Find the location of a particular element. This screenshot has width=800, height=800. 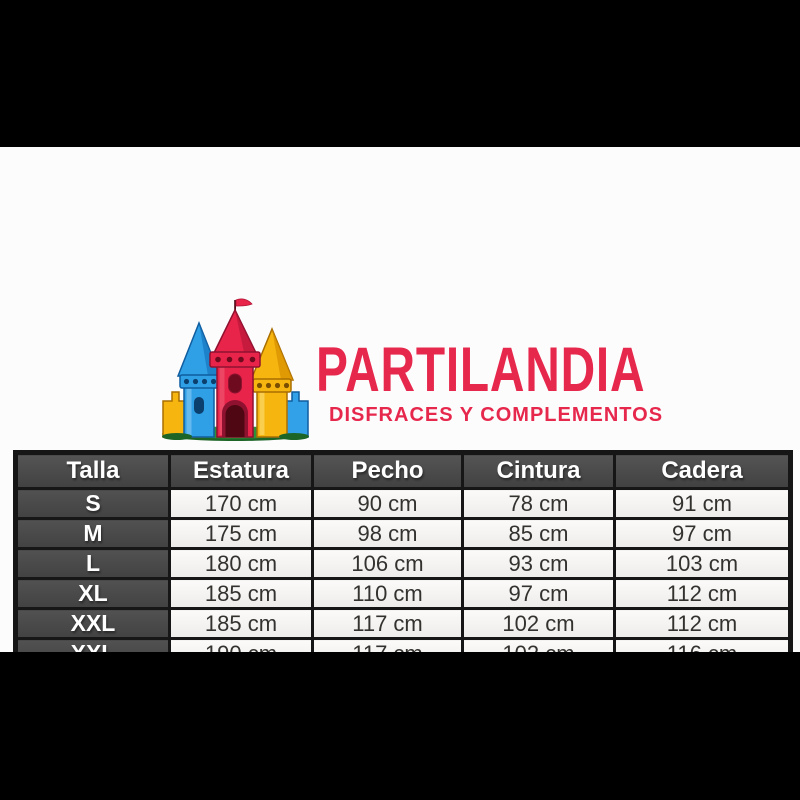

size-cell: L is located at coordinates (92, 563).